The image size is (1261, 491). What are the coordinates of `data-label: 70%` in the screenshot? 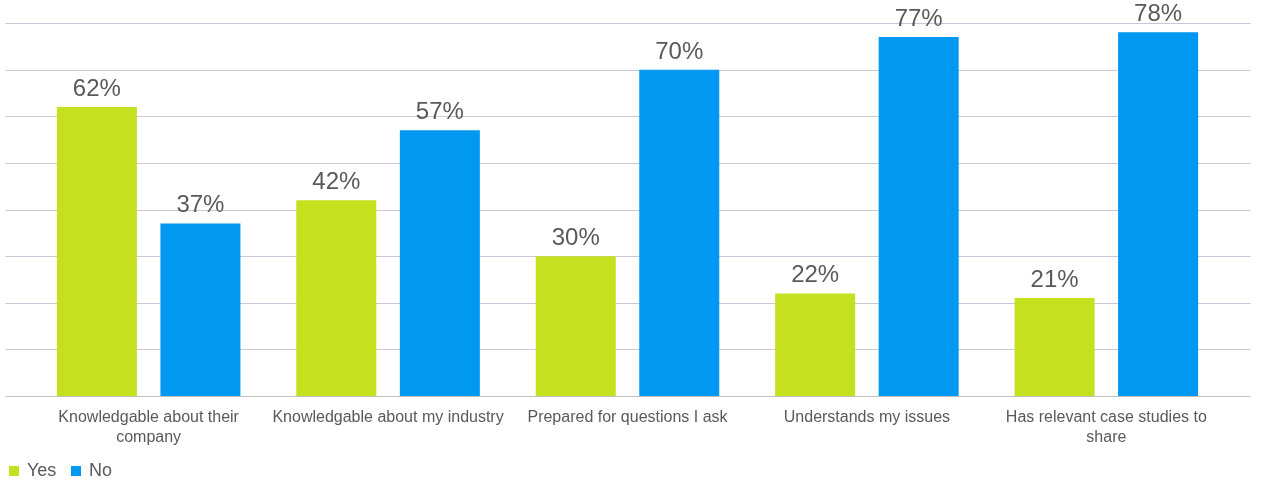 It's located at (679, 50).